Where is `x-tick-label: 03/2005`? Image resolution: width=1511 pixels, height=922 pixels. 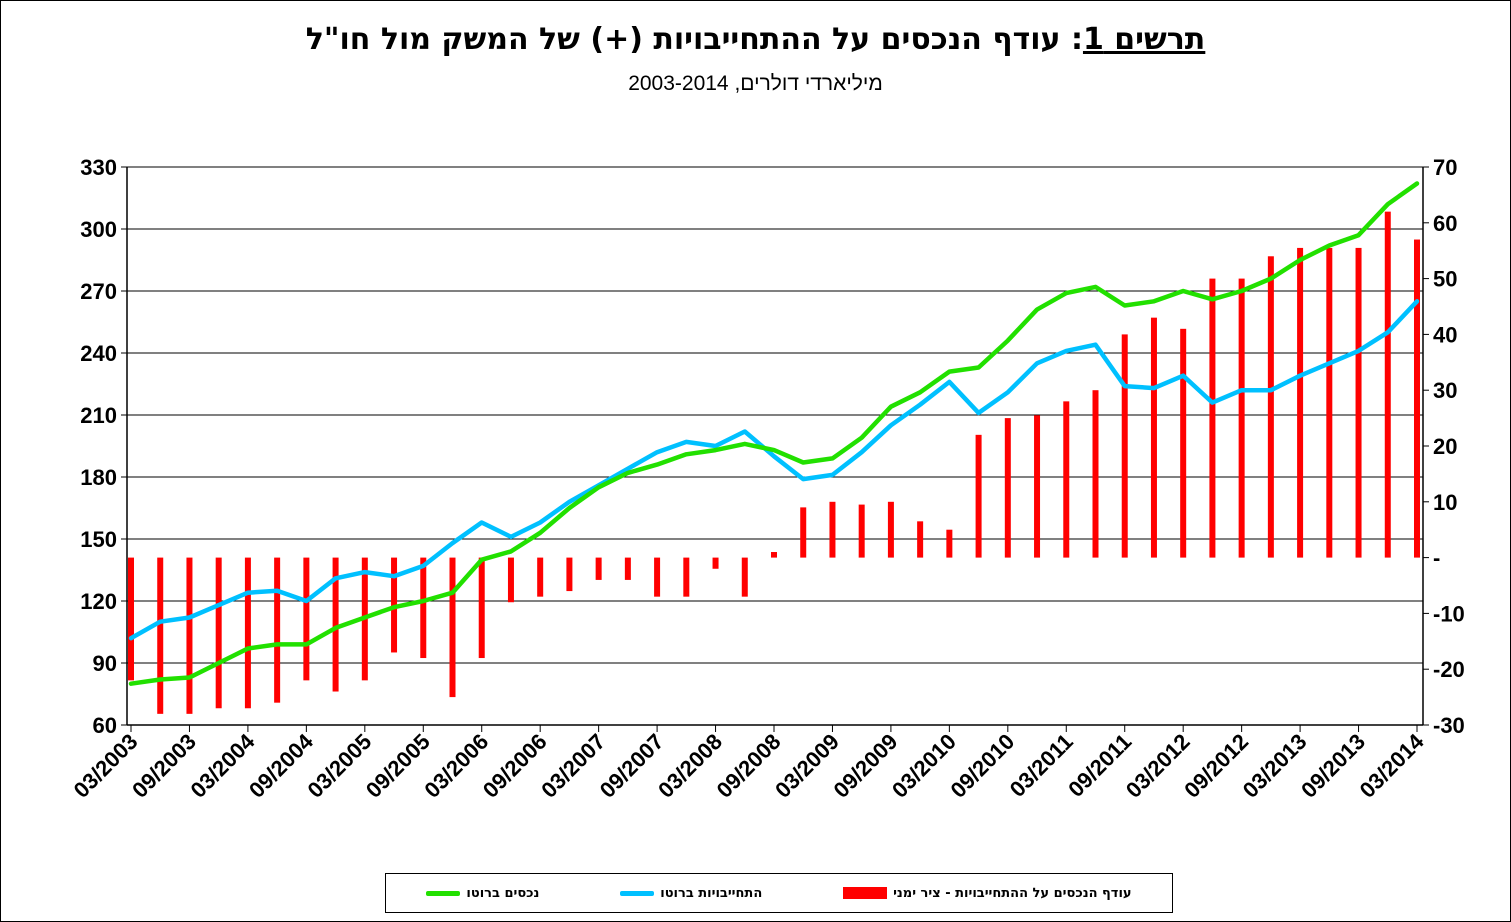
x-tick-label: 03/2005 is located at coordinates (339, 766).